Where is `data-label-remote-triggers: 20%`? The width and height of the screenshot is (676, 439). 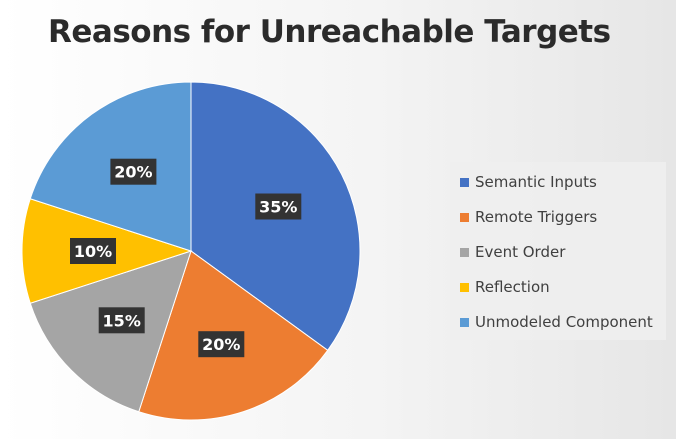
data-label-remote-triggers: 20% is located at coordinates (221, 344).